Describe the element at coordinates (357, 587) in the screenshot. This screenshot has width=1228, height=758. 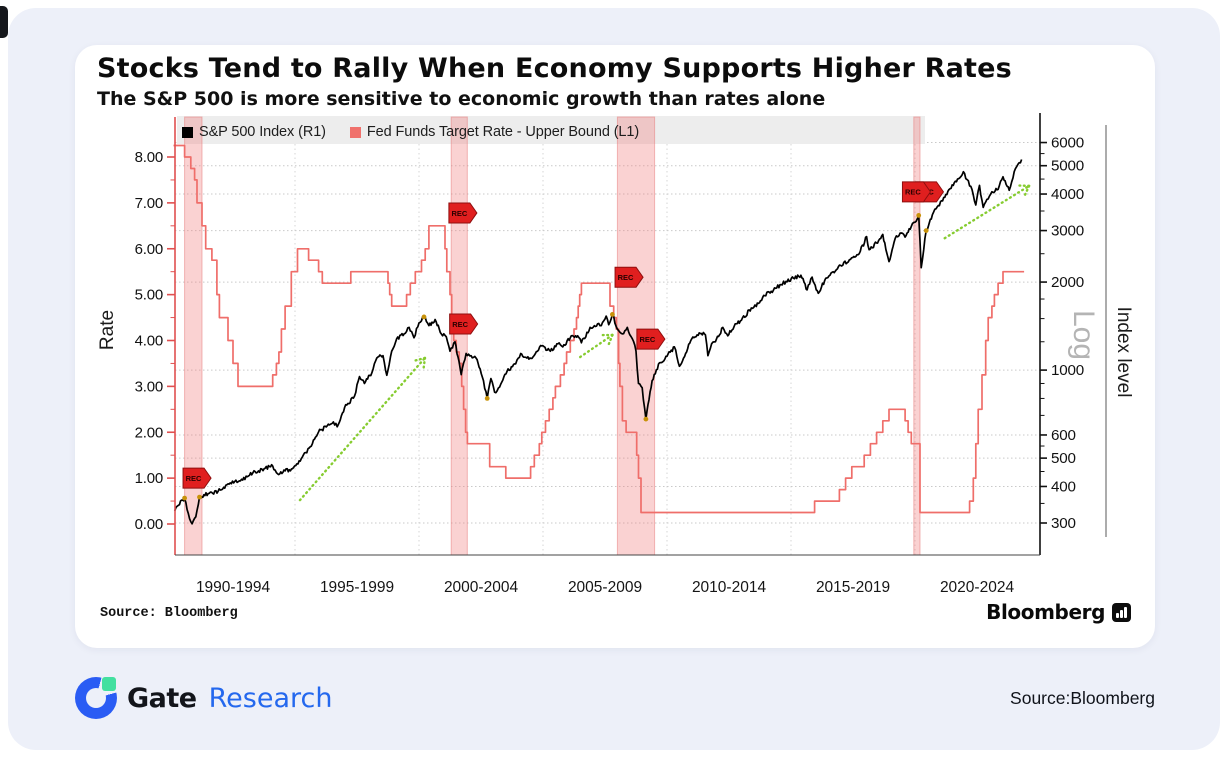
I see `svg-text: 1995-1999` at that location.